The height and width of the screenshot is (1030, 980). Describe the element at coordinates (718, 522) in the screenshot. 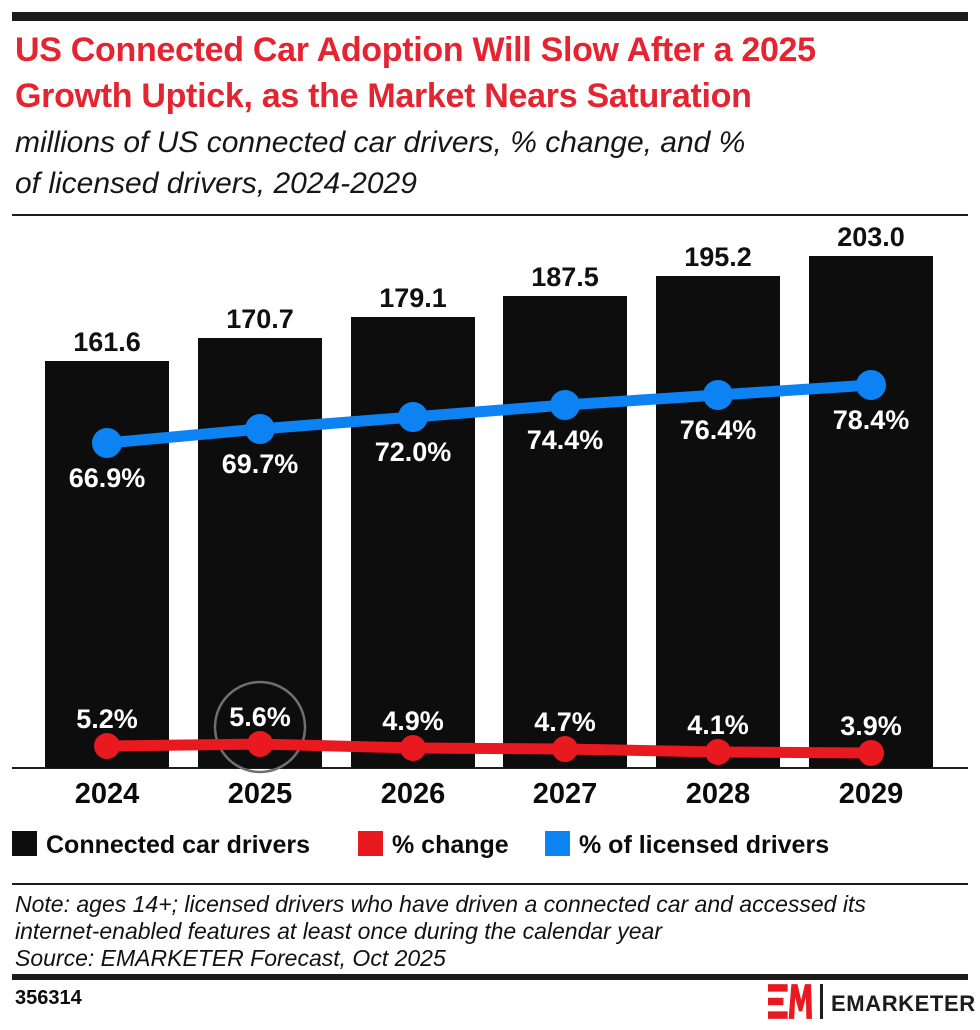

I see `bar-2028` at that location.